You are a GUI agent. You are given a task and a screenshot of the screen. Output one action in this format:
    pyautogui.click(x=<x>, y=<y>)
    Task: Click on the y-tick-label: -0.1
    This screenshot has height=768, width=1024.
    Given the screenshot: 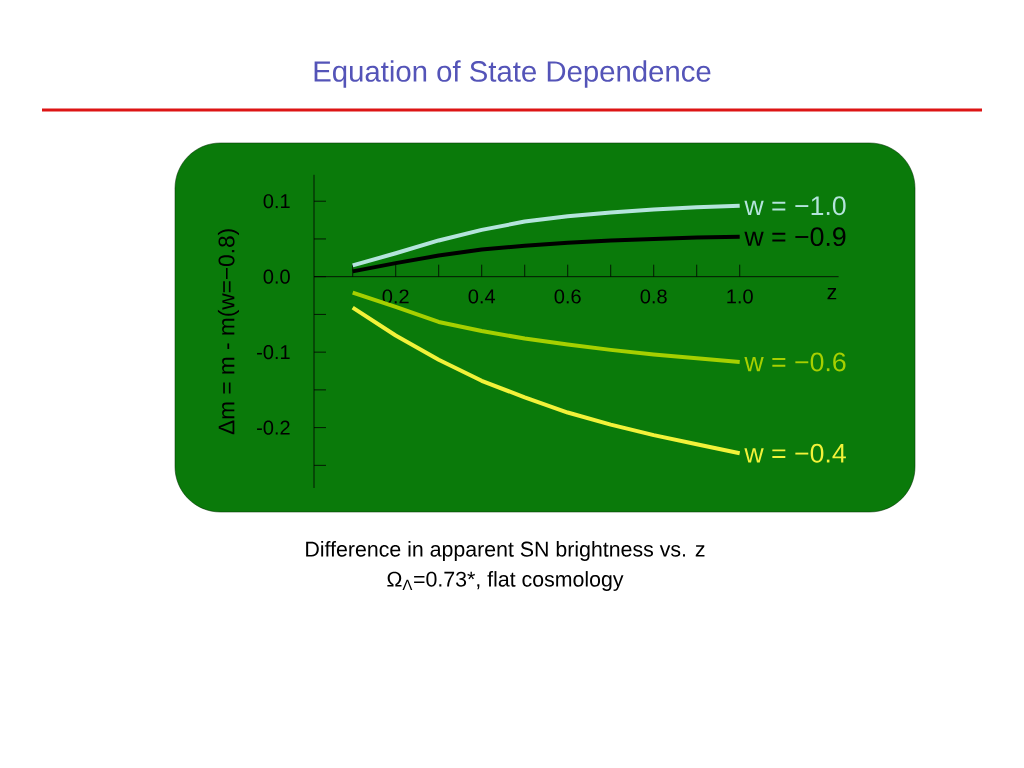 What is the action you would take?
    pyautogui.click(x=273, y=352)
    